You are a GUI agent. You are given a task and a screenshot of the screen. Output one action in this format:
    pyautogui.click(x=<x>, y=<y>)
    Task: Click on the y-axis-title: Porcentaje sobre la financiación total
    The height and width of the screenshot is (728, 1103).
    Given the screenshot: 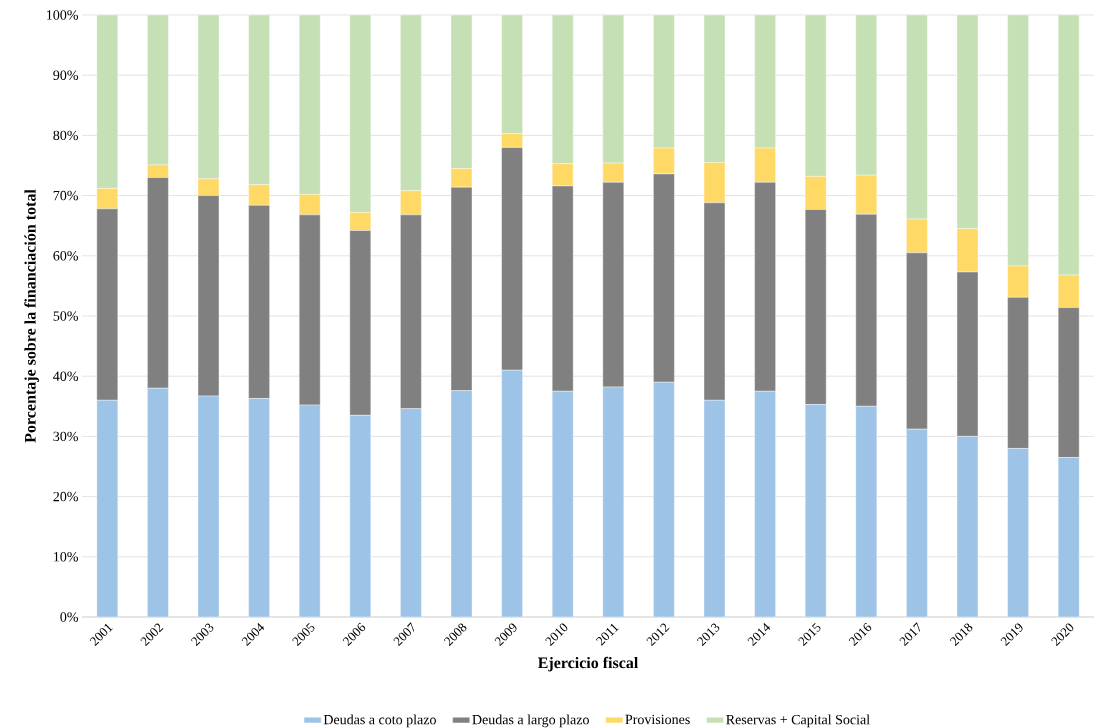 What is the action you would take?
    pyautogui.click(x=31, y=316)
    